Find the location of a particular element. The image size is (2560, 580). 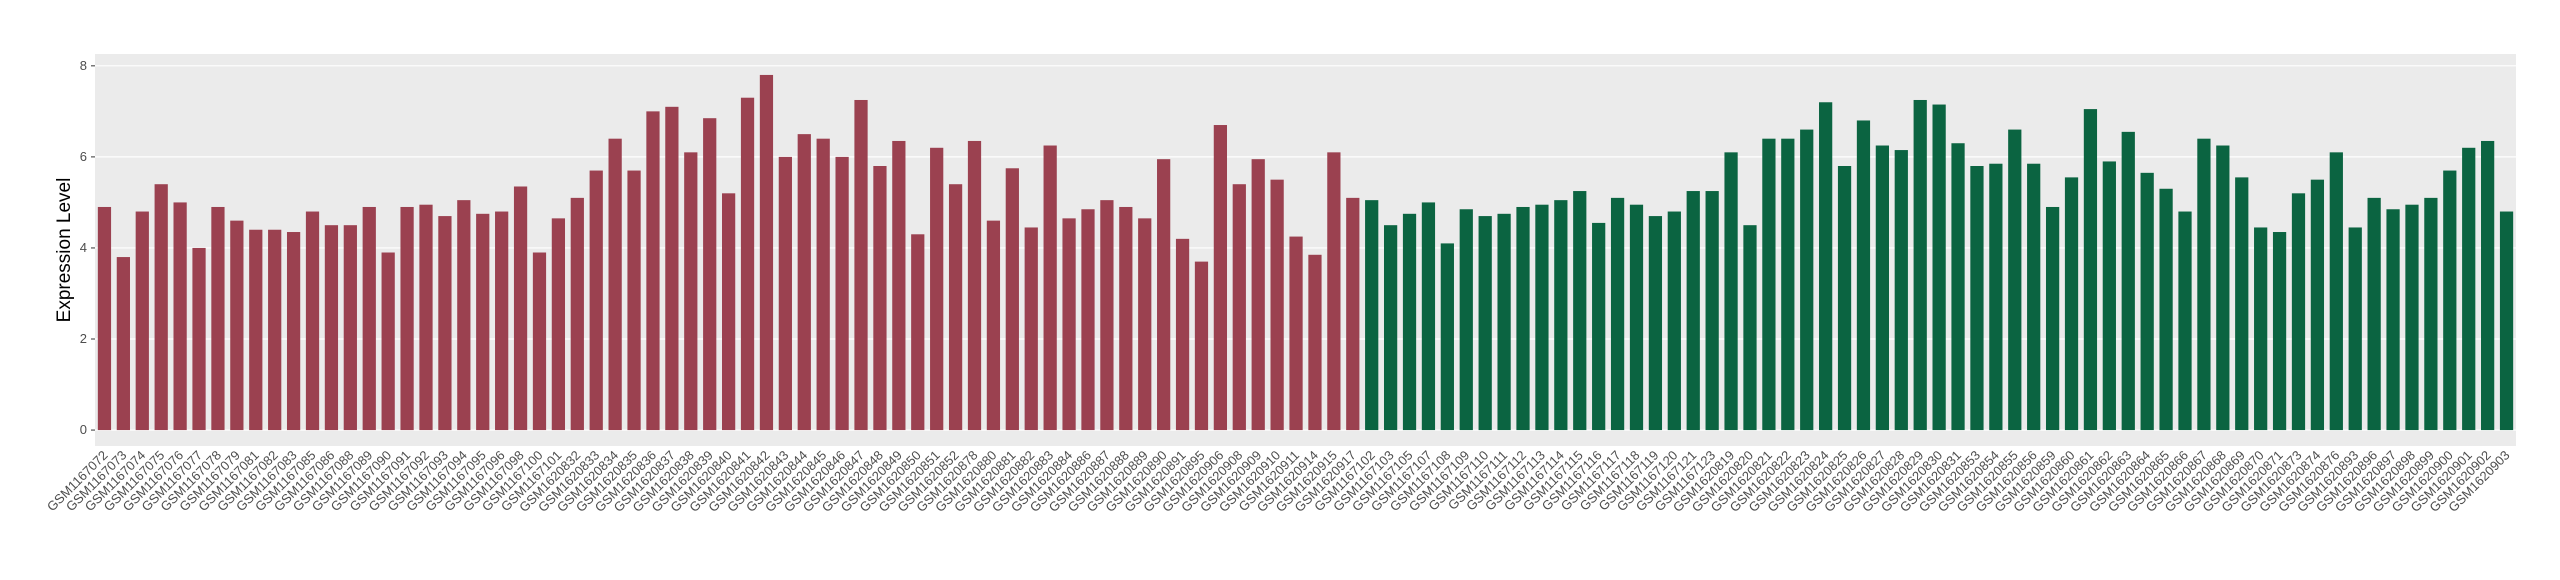

y-tick-label: 4 is located at coordinates (83, 247).